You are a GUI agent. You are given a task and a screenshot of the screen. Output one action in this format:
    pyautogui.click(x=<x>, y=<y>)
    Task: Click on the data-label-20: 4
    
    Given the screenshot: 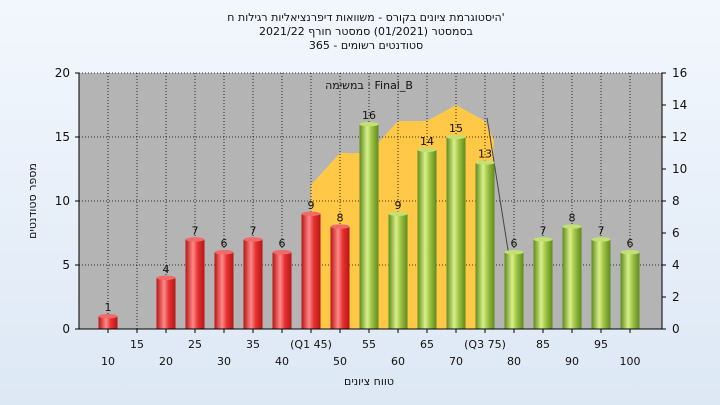 What is the action you would take?
    pyautogui.click(x=166, y=269)
    